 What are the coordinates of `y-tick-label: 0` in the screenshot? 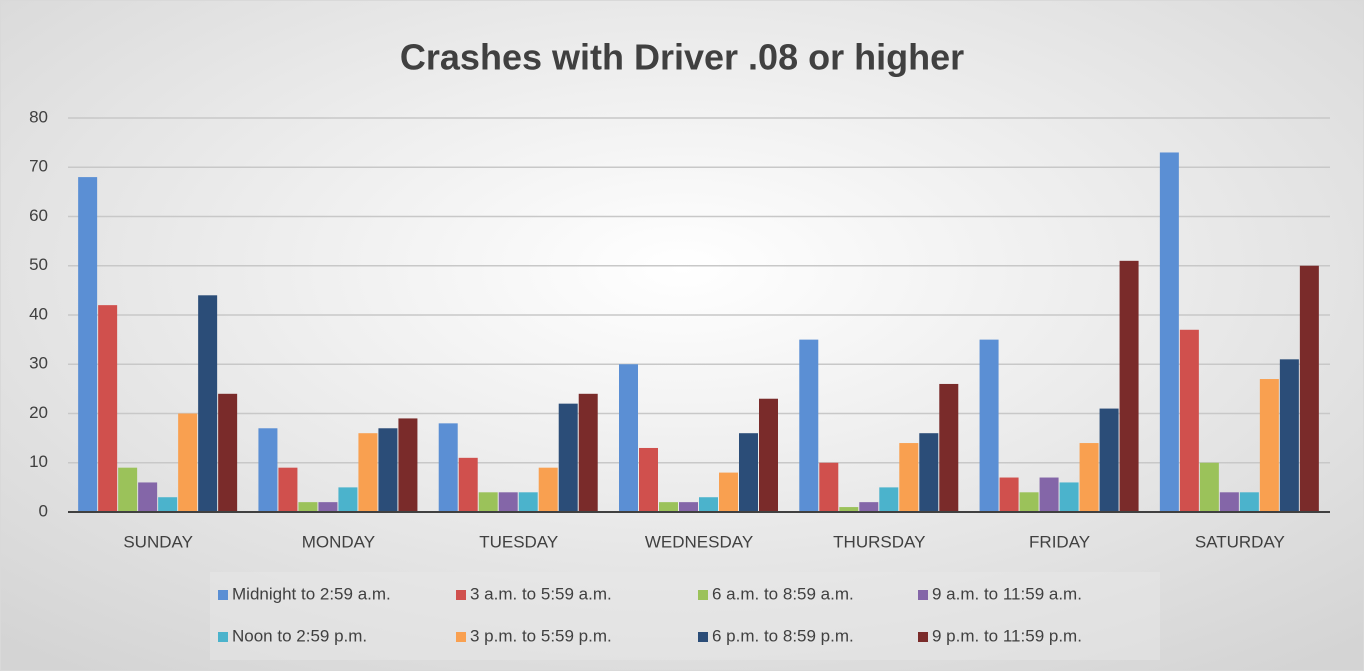 It's located at (43, 510).